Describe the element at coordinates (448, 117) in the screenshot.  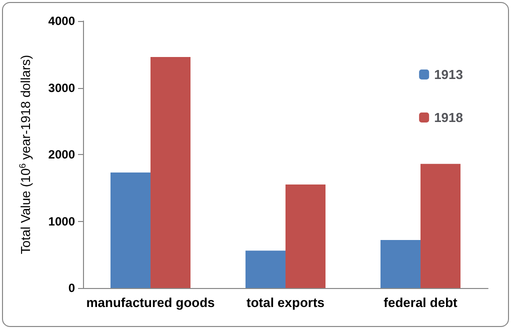
I see `legend-label: 1918` at that location.